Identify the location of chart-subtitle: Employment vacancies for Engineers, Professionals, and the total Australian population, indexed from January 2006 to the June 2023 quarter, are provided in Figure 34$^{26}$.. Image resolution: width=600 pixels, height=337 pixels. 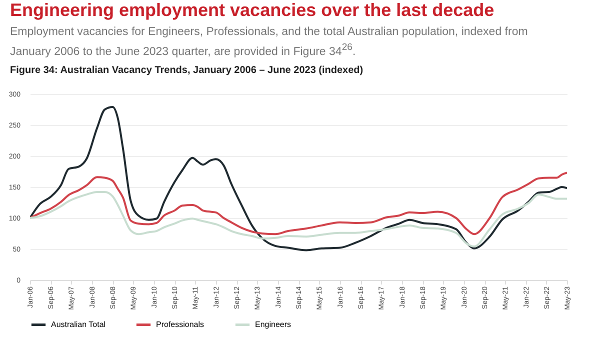
(269, 42).